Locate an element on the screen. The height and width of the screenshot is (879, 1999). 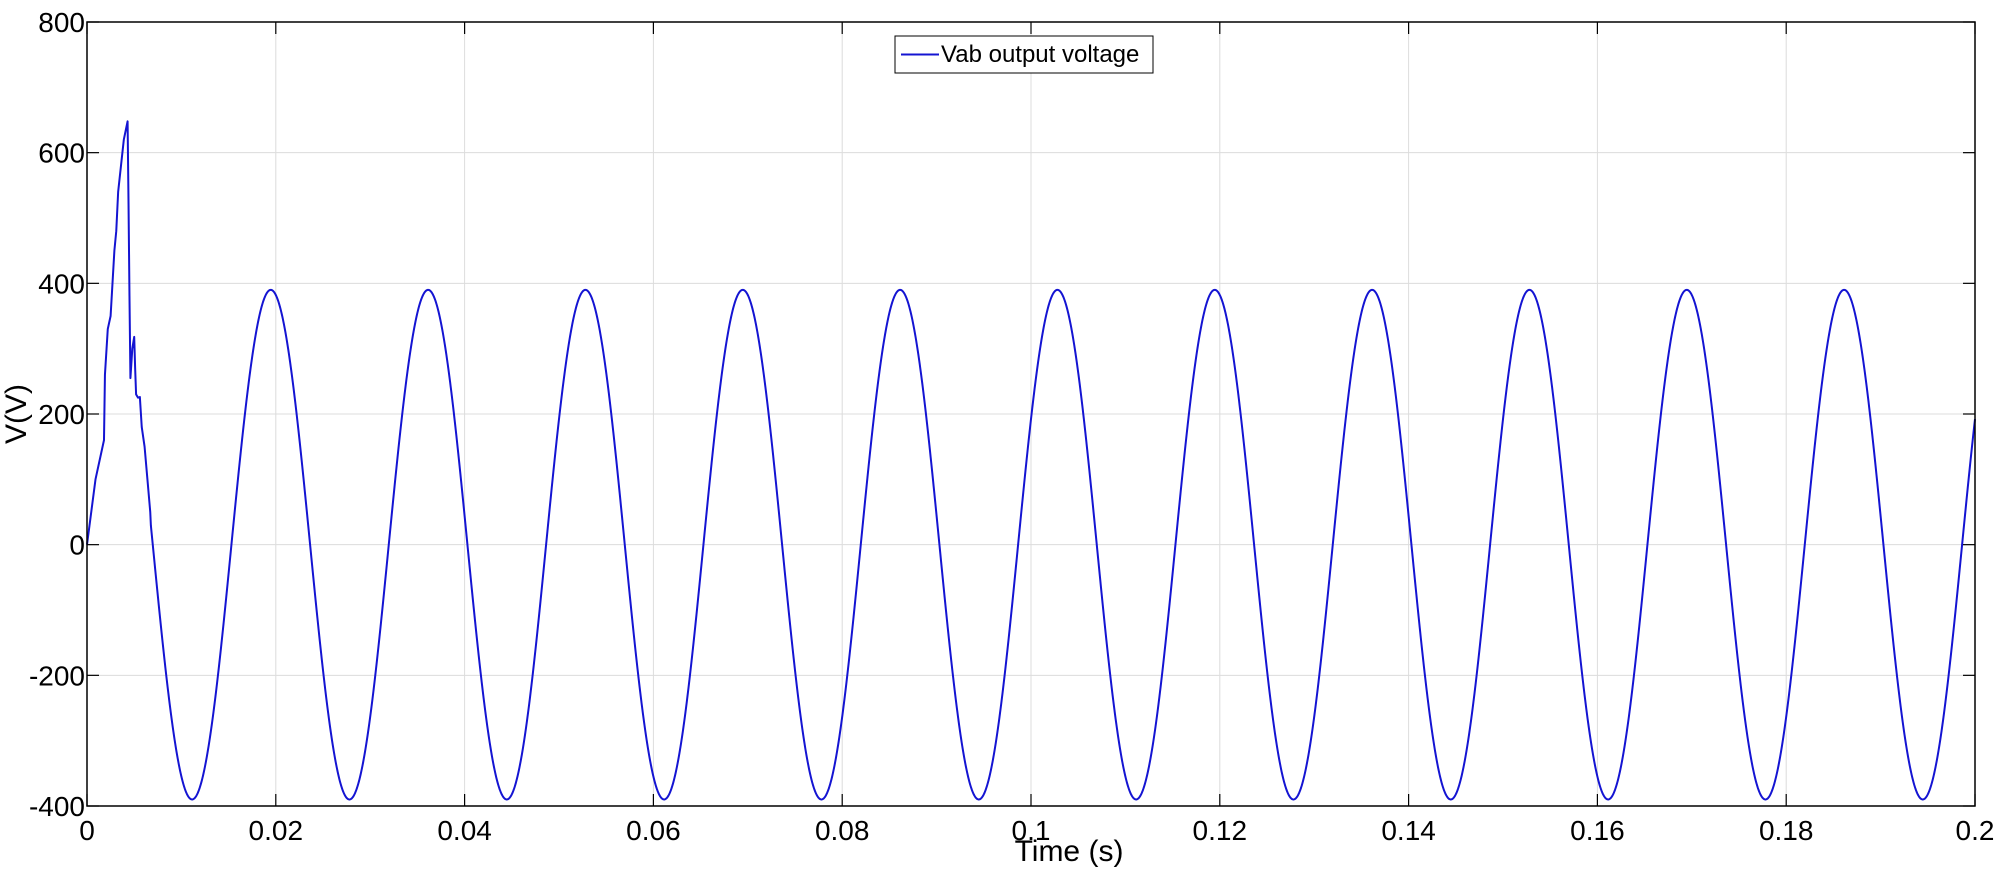
y-tick-label: 800 is located at coordinates (61, 22).